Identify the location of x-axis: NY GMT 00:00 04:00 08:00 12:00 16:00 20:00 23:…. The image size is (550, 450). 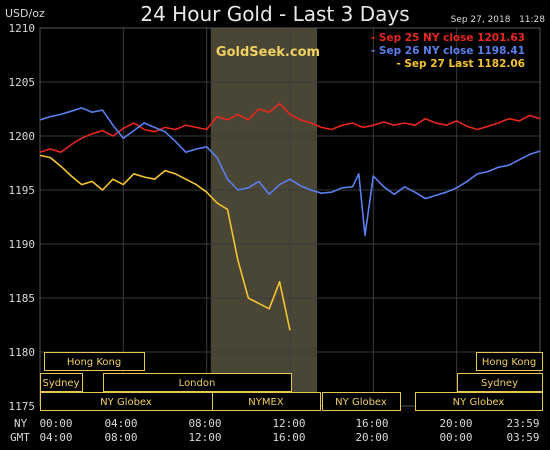
(275, 430).